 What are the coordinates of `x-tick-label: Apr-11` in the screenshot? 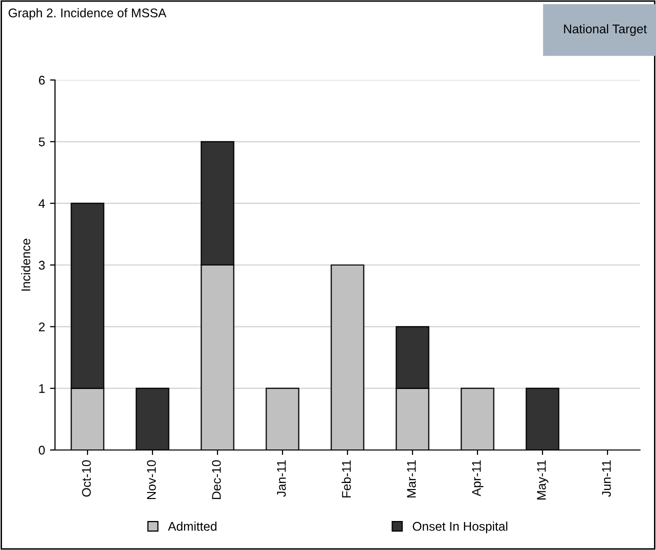 It's located at (478, 478).